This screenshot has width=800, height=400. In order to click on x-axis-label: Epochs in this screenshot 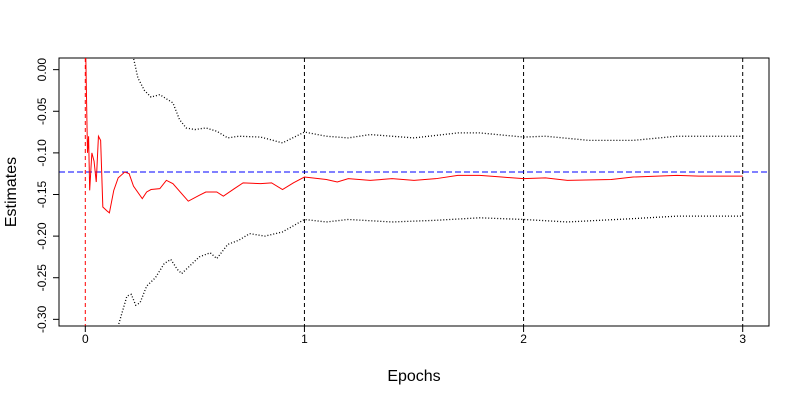, I will do `click(413, 376)`.